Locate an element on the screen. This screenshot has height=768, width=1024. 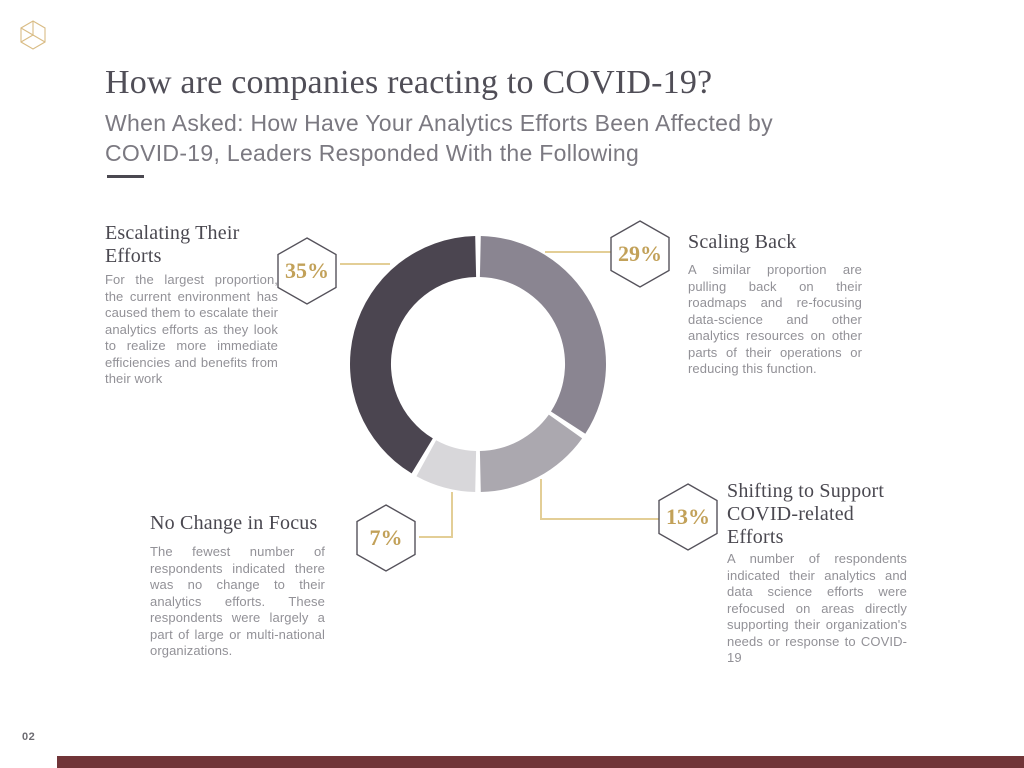
hexagon-badge-35: 35% is located at coordinates (307, 271).